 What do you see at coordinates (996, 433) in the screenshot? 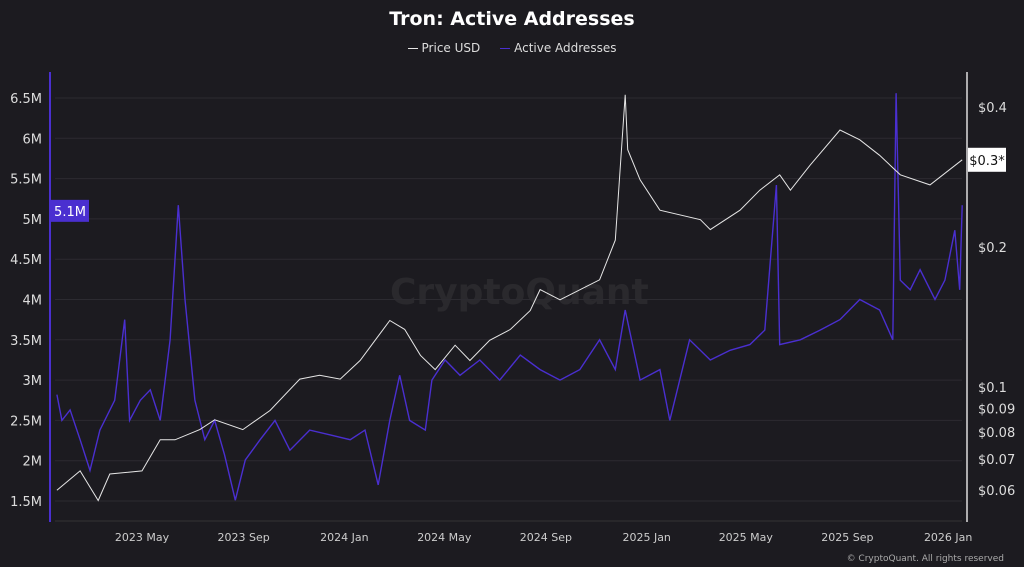
I see `right-tick-label: $0.08` at bounding box center [996, 433].